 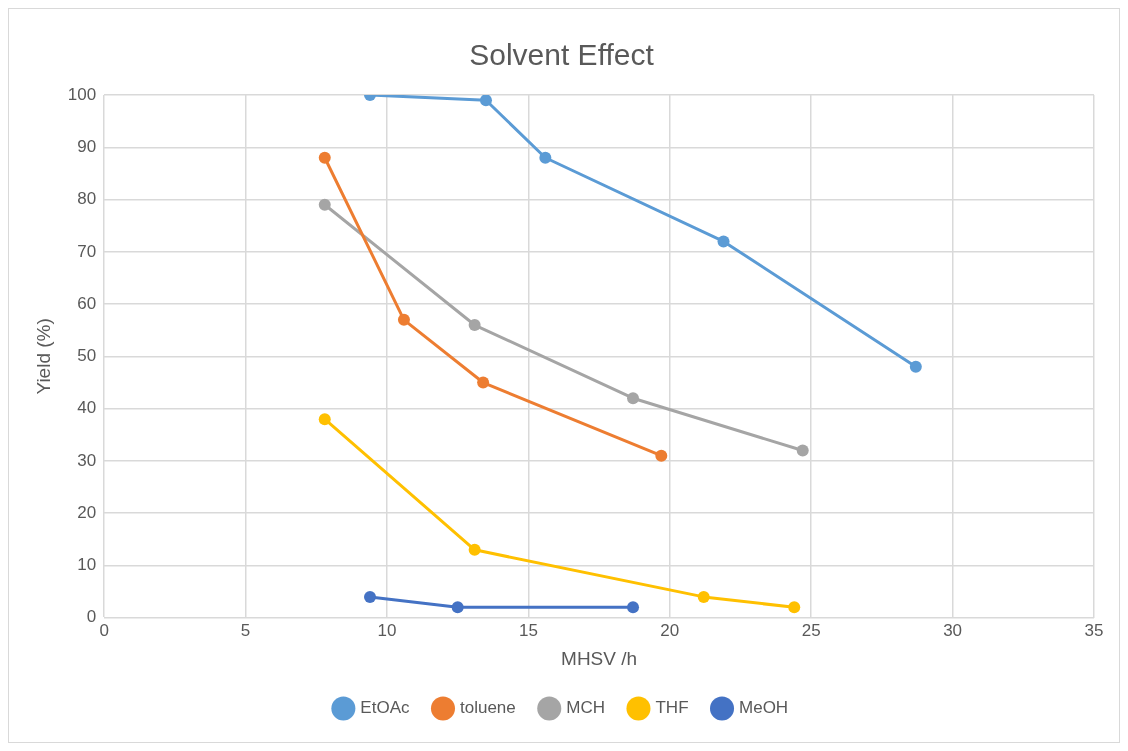 What do you see at coordinates (811, 630) in the screenshot?
I see `x-tick-label: 25` at bounding box center [811, 630].